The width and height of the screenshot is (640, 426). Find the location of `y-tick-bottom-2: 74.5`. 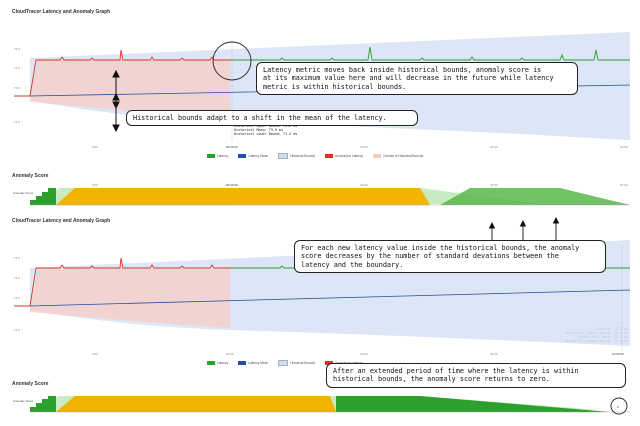

y-tick-bottom-2: 74.5 is located at coordinates (17, 278).